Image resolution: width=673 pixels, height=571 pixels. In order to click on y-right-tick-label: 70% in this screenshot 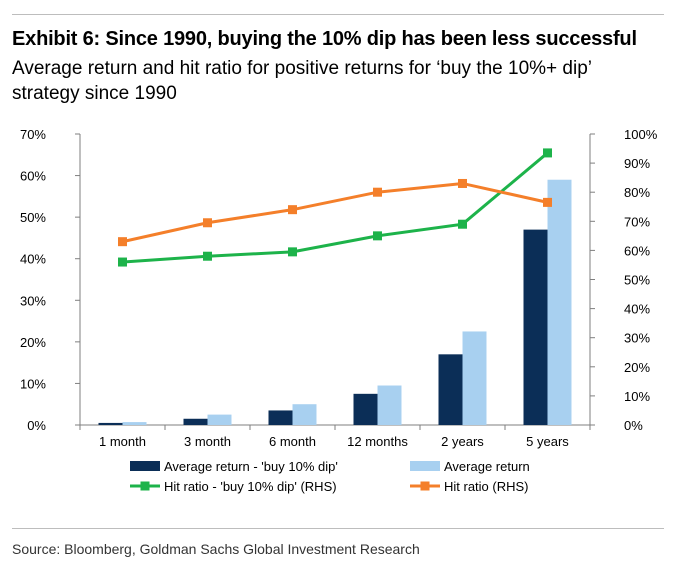, I will do `click(637, 221)`.